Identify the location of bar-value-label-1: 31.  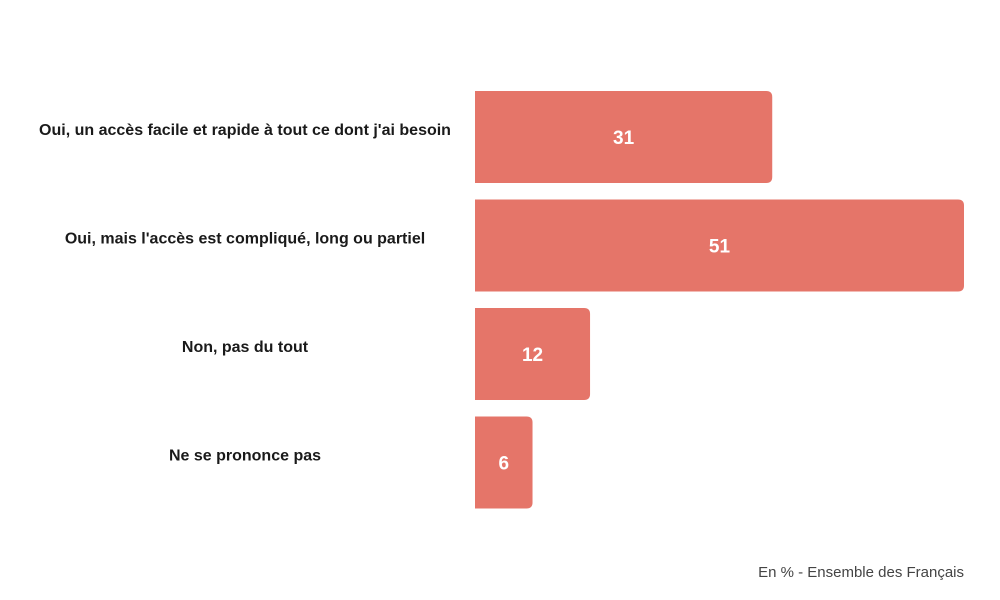
(624, 138).